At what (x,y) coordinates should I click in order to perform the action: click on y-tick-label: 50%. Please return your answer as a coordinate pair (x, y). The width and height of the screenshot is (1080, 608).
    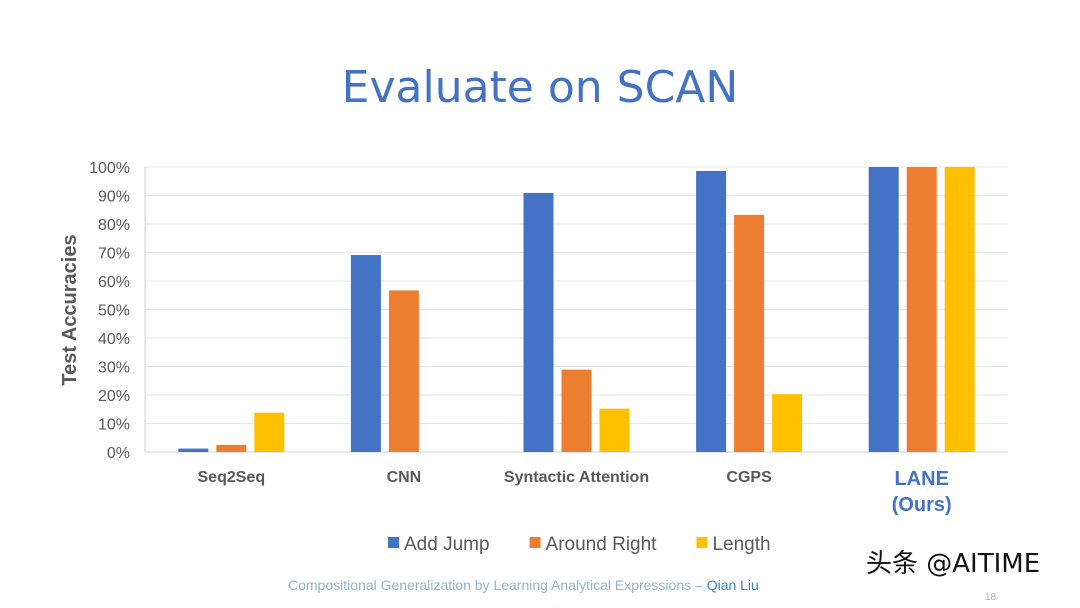
    Looking at the image, I should click on (114, 311).